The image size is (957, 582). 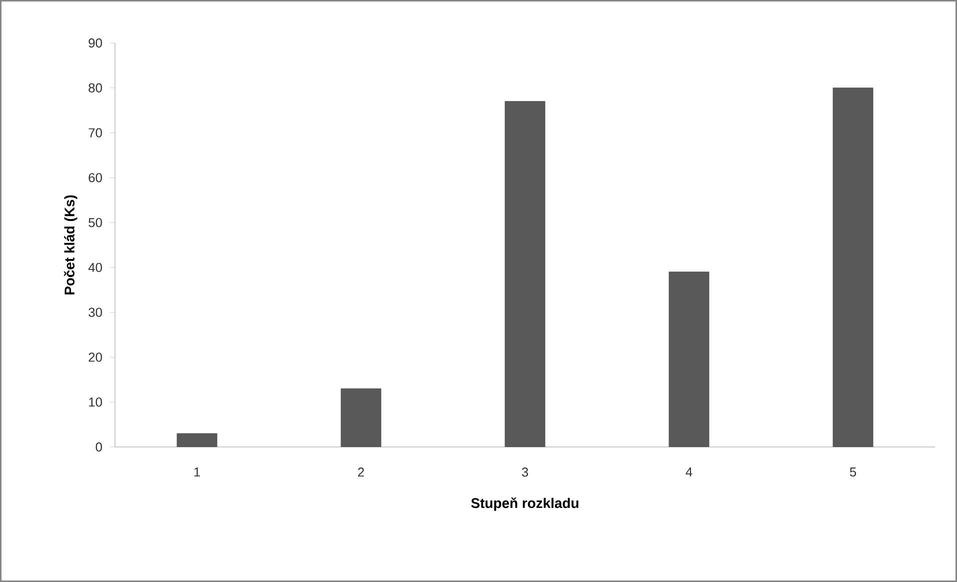 I want to click on x-tick-label: 5, so click(x=853, y=472).